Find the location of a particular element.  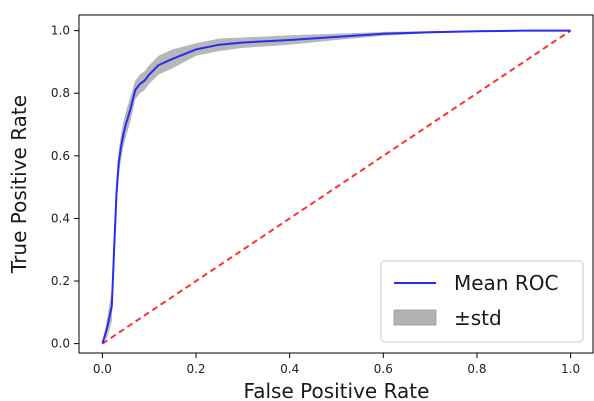

x-tick-label: 1.0 is located at coordinates (570, 369).